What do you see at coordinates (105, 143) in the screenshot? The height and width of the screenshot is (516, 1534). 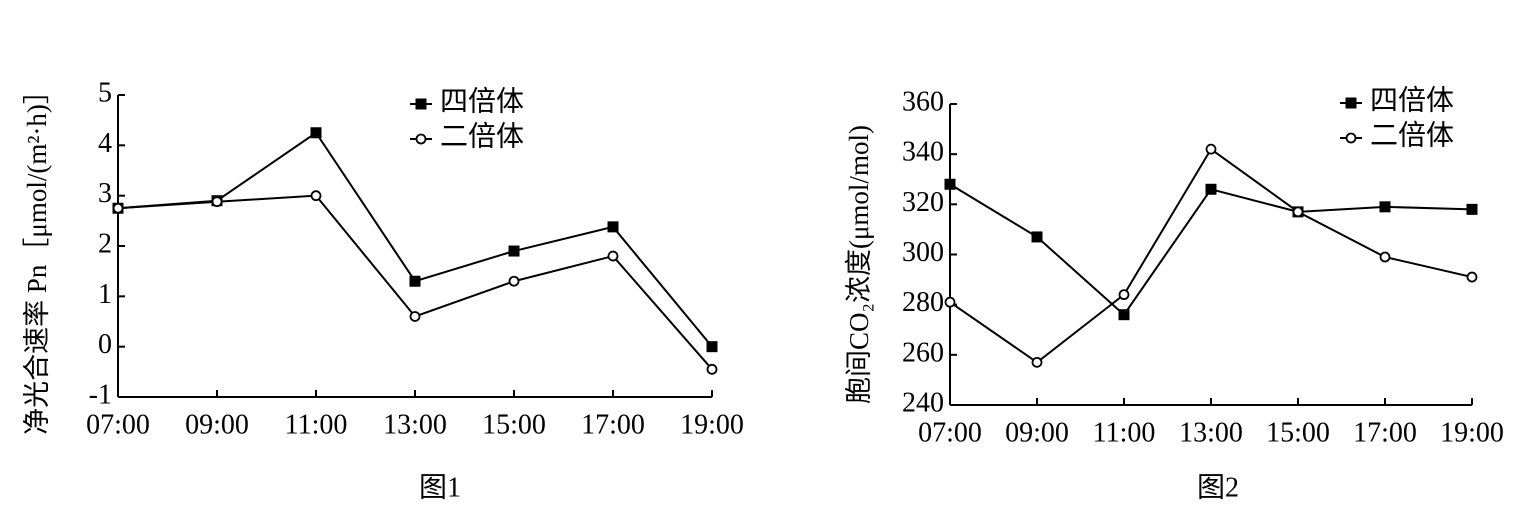 I see `y-tick-label: 4` at bounding box center [105, 143].